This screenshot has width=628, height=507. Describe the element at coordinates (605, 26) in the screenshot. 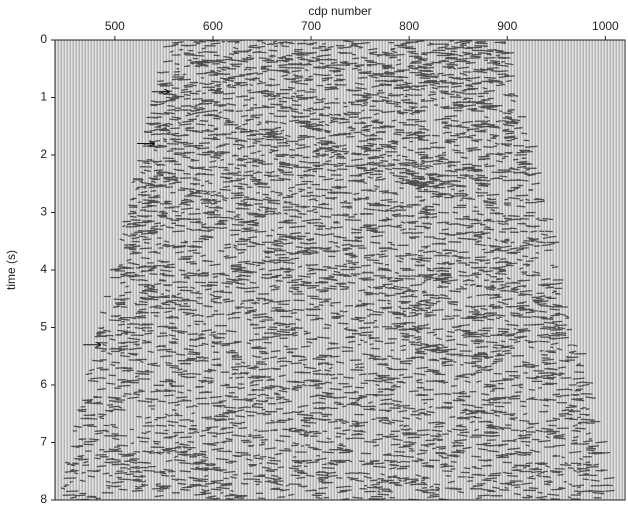

I see `x-tick-label: 1000` at that location.